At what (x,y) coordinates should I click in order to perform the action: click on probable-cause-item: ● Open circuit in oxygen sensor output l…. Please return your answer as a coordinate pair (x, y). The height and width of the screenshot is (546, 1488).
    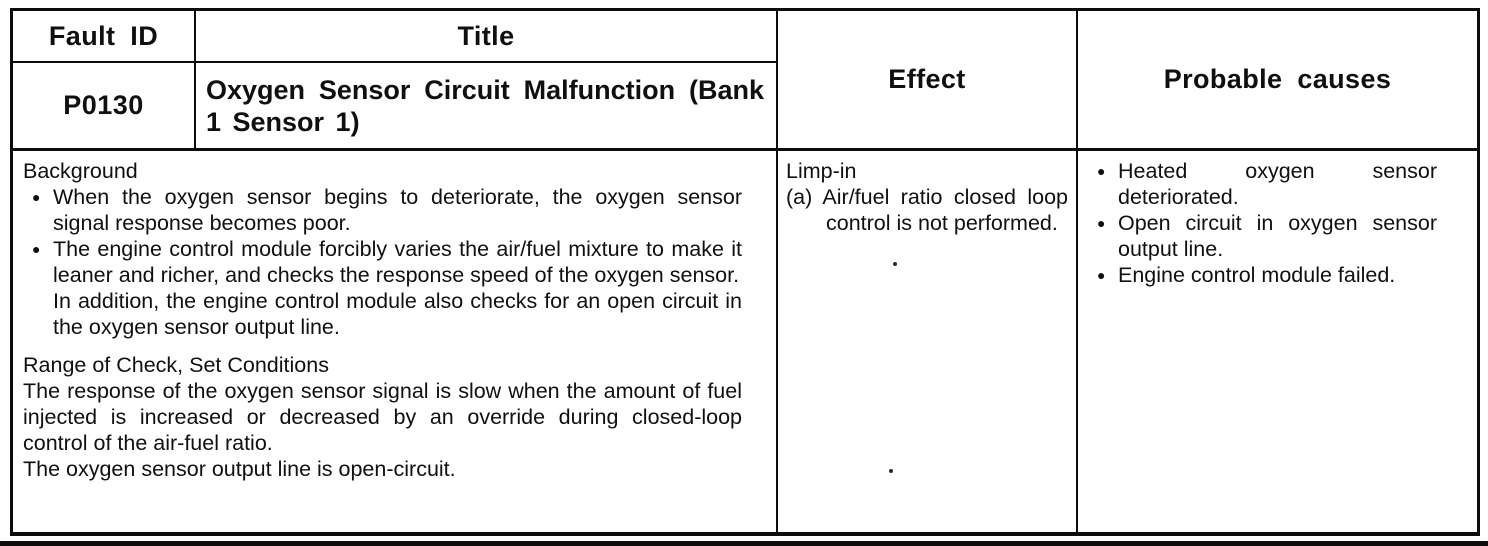
    Looking at the image, I should click on (1262, 236).